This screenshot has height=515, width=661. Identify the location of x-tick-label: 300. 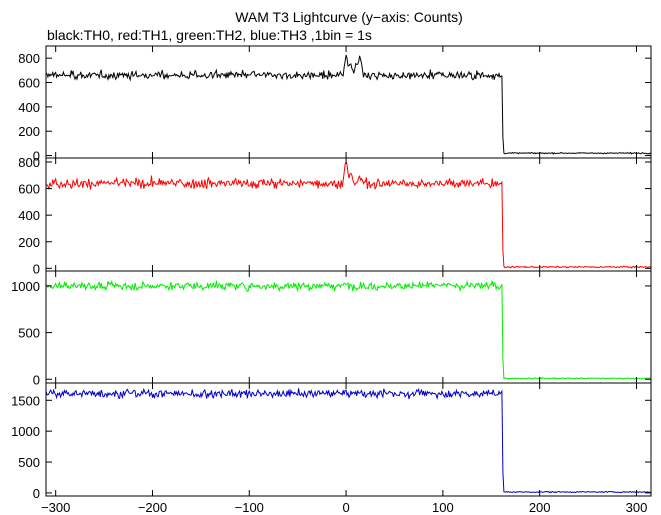
(637, 507).